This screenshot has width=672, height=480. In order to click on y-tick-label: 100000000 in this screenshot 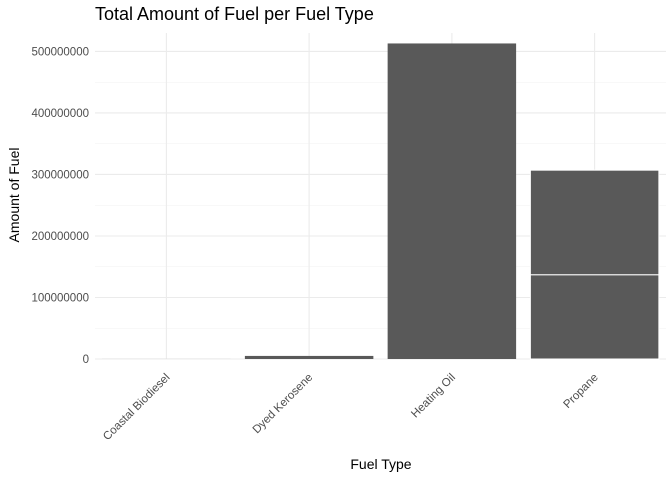, I will do `click(60, 298)`.